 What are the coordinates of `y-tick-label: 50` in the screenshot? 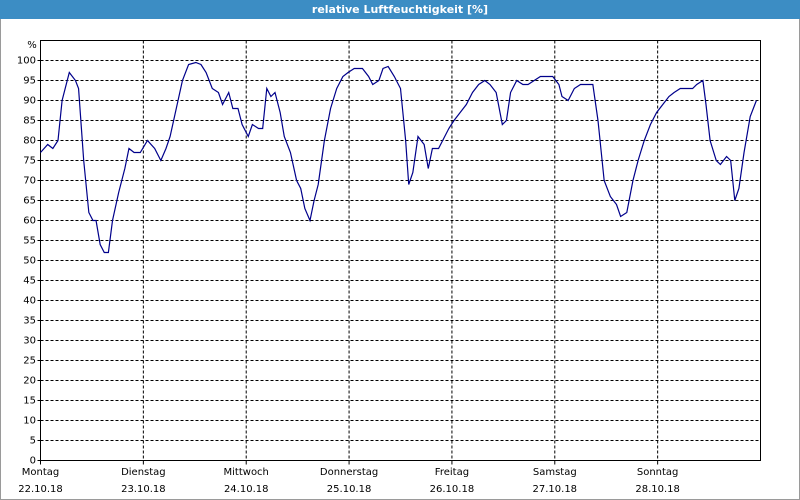 It's located at (29, 261).